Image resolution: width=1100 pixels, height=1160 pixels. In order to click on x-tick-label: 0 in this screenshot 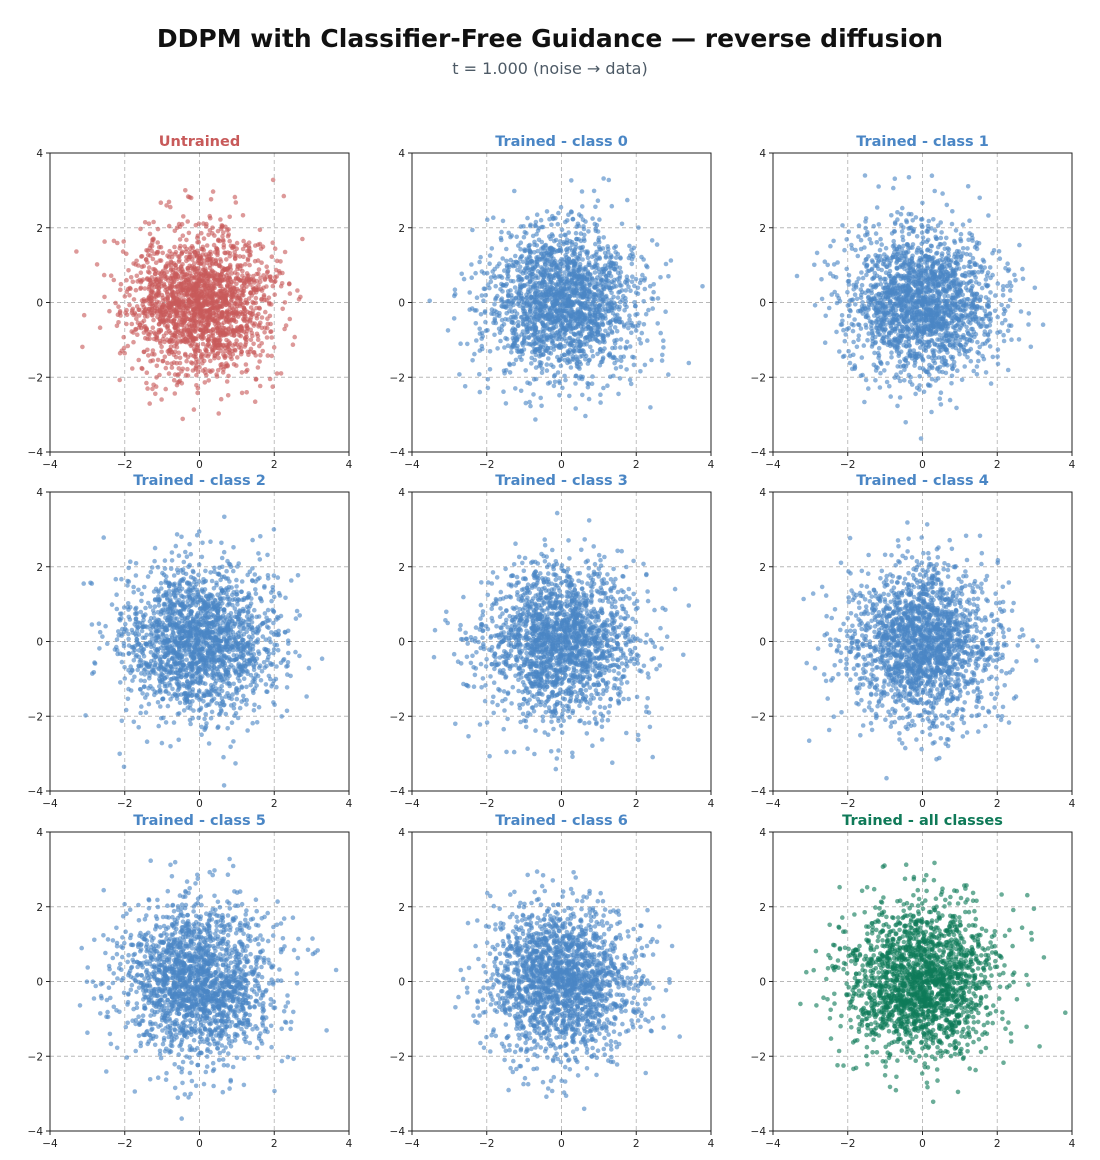, I will do `click(199, 465)`.